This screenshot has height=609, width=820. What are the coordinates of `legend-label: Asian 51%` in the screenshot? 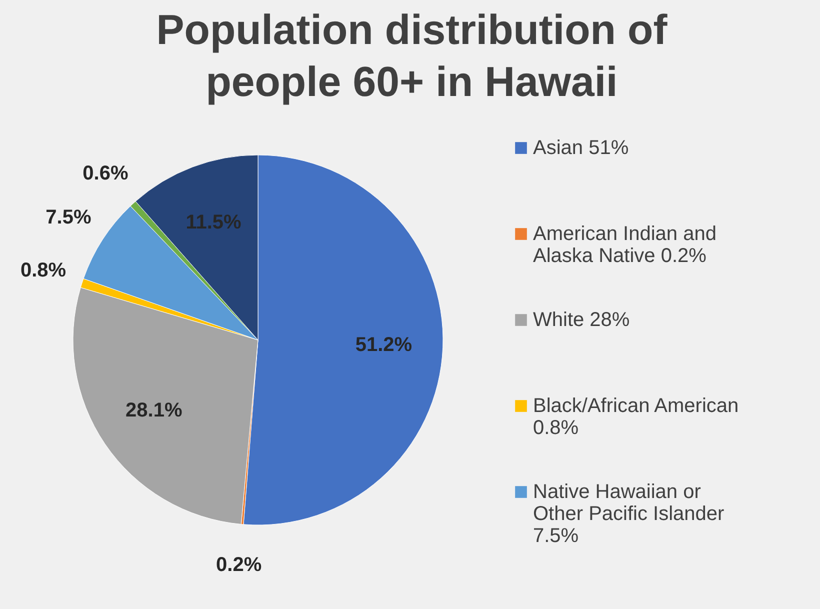 It's located at (581, 148).